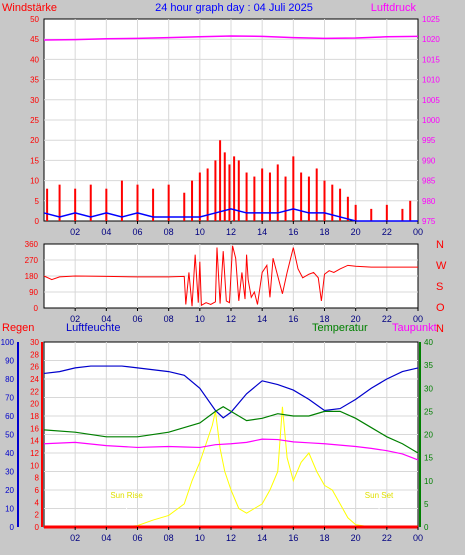 This screenshot has width=465, height=555. Describe the element at coordinates (230, 276) in the screenshot. I see `wind-direction-line` at that location.